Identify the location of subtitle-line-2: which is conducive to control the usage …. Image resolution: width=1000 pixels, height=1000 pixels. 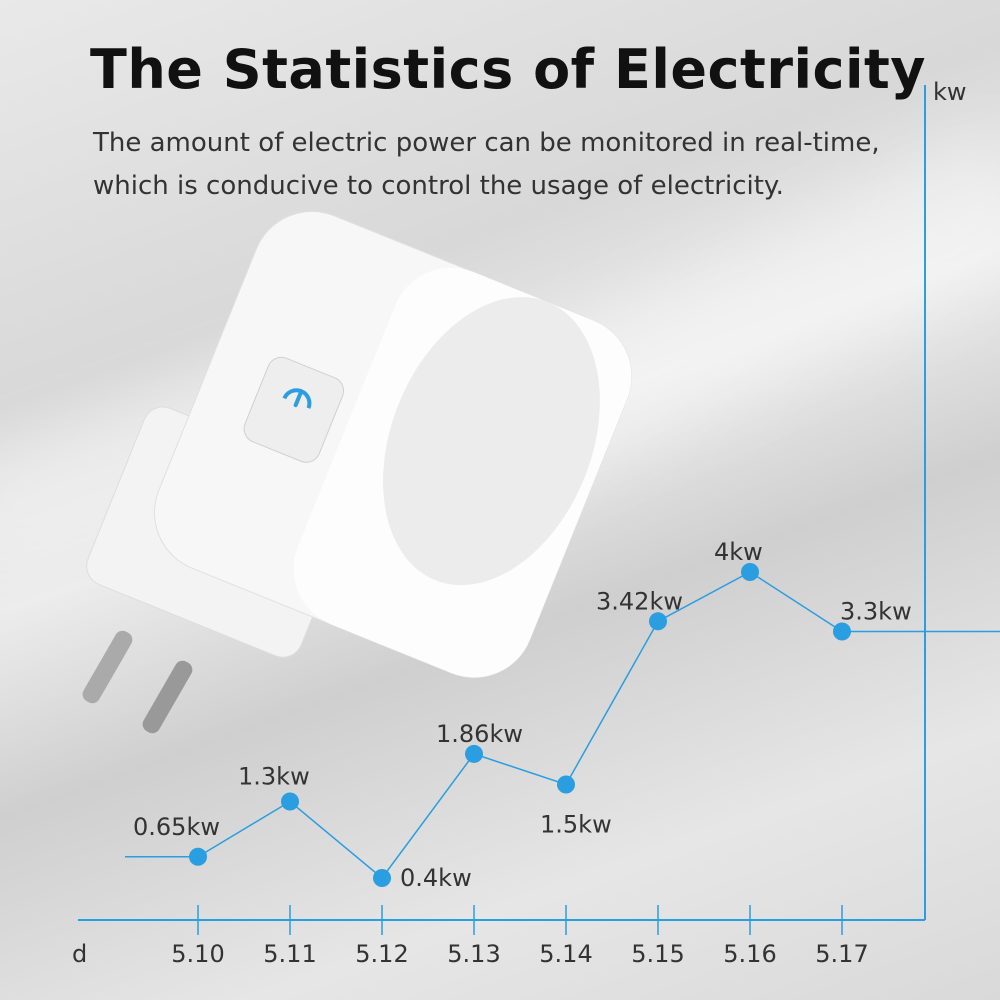
(438, 186).